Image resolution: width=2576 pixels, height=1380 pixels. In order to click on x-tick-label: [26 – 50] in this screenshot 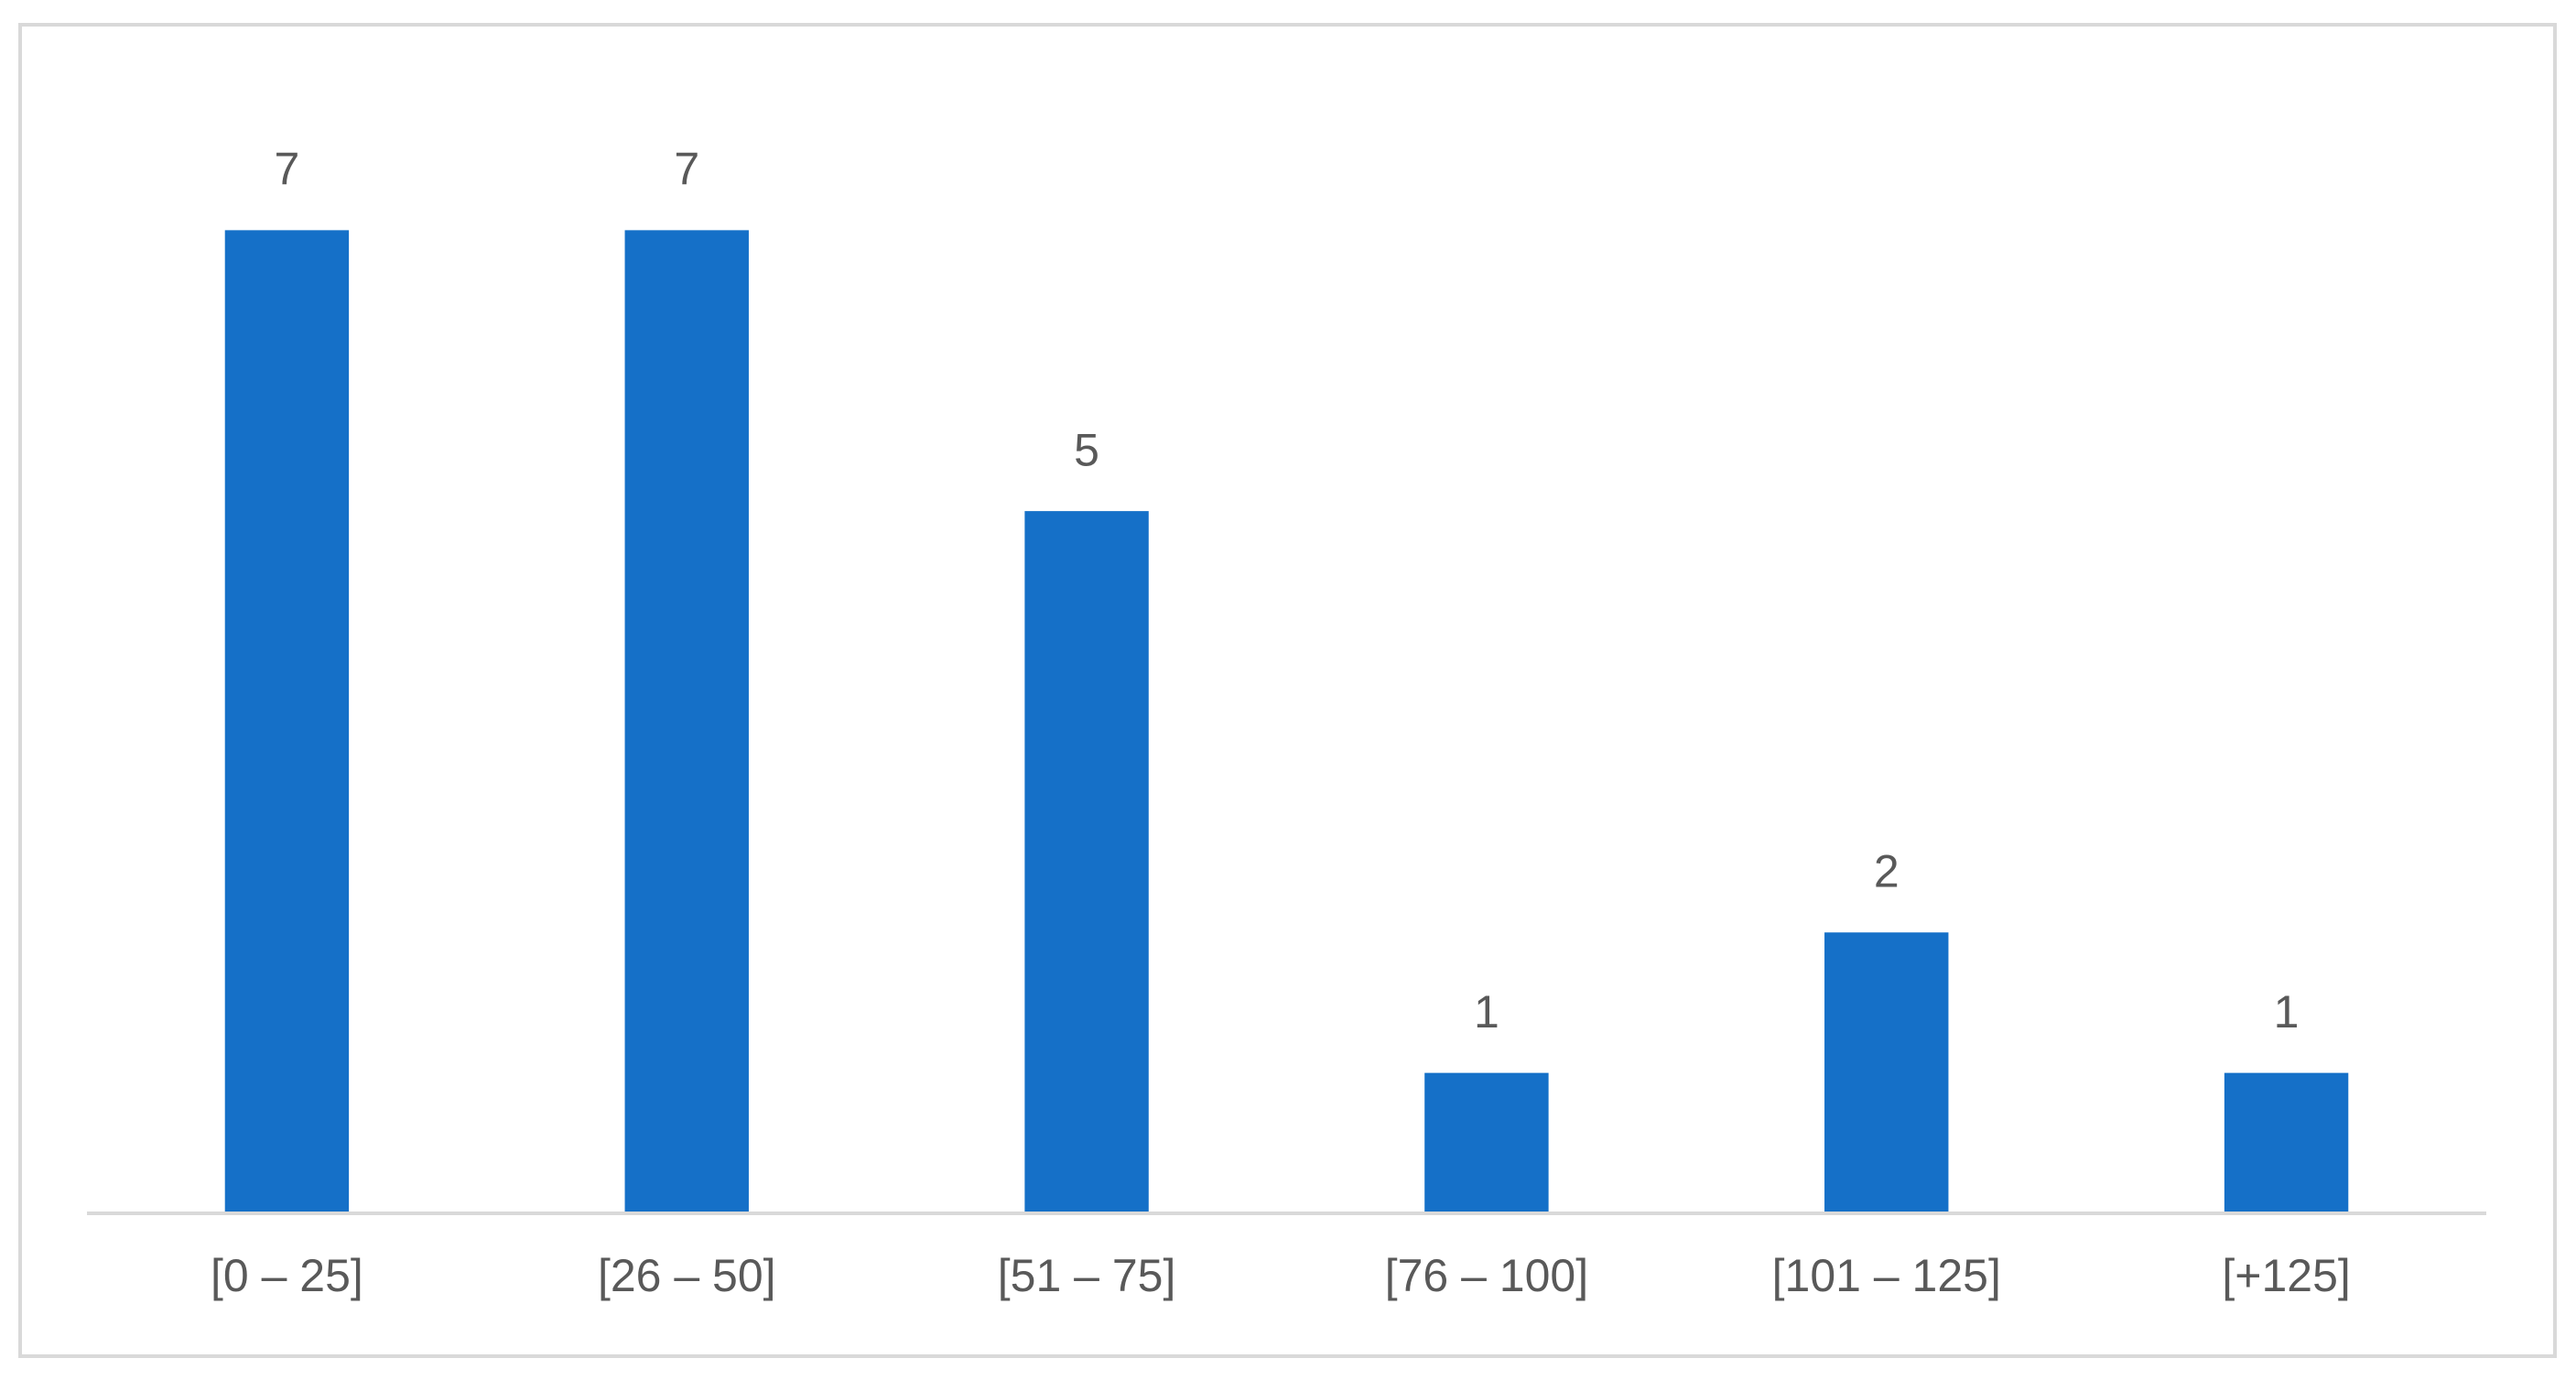, I will do `click(687, 1275)`.